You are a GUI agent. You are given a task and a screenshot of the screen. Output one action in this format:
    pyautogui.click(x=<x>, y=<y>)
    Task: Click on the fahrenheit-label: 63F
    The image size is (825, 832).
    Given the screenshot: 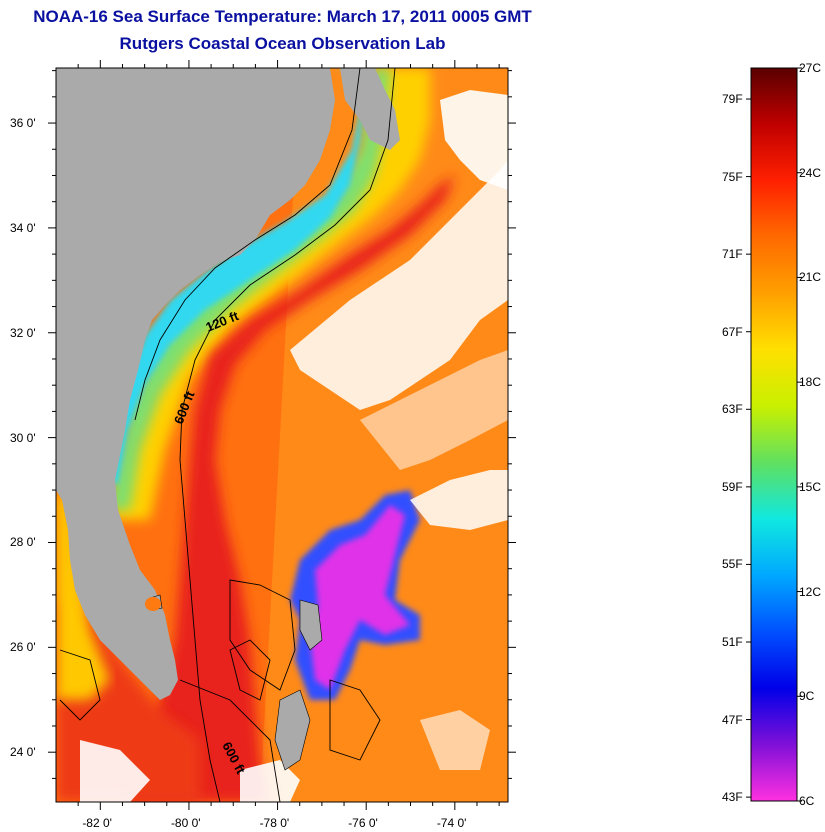 What is the action you would take?
    pyautogui.click(x=732, y=409)
    